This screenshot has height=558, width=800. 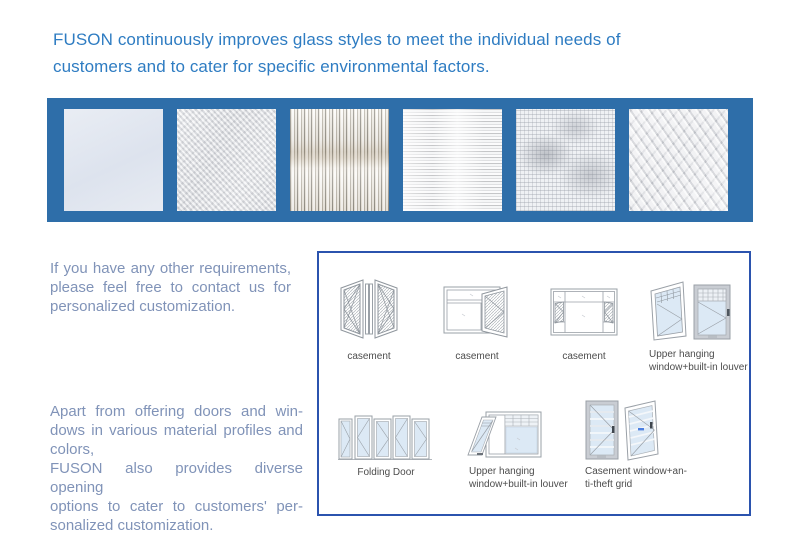 I want to click on text-line: please feel free to contact us for, so click(x=170, y=287).